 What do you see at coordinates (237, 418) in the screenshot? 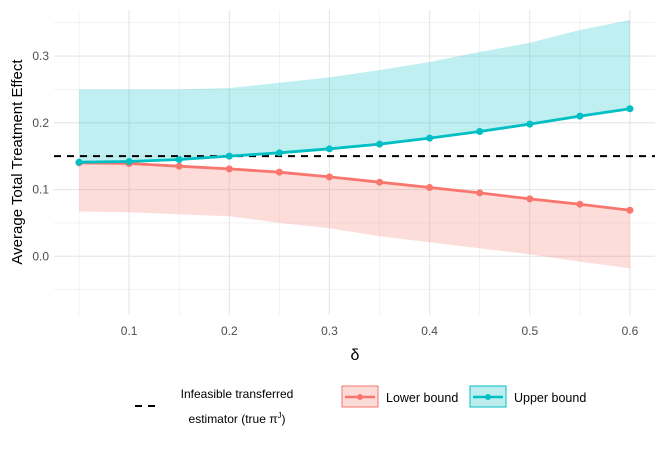
I see `legend-reference-label-line2: estimator (true πJ)` at bounding box center [237, 418].